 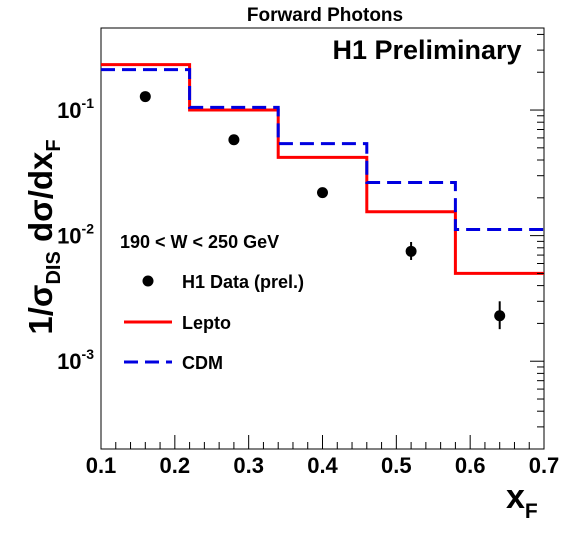 I want to click on legend-data-label: H1 Data (prel.), so click(x=243, y=282).